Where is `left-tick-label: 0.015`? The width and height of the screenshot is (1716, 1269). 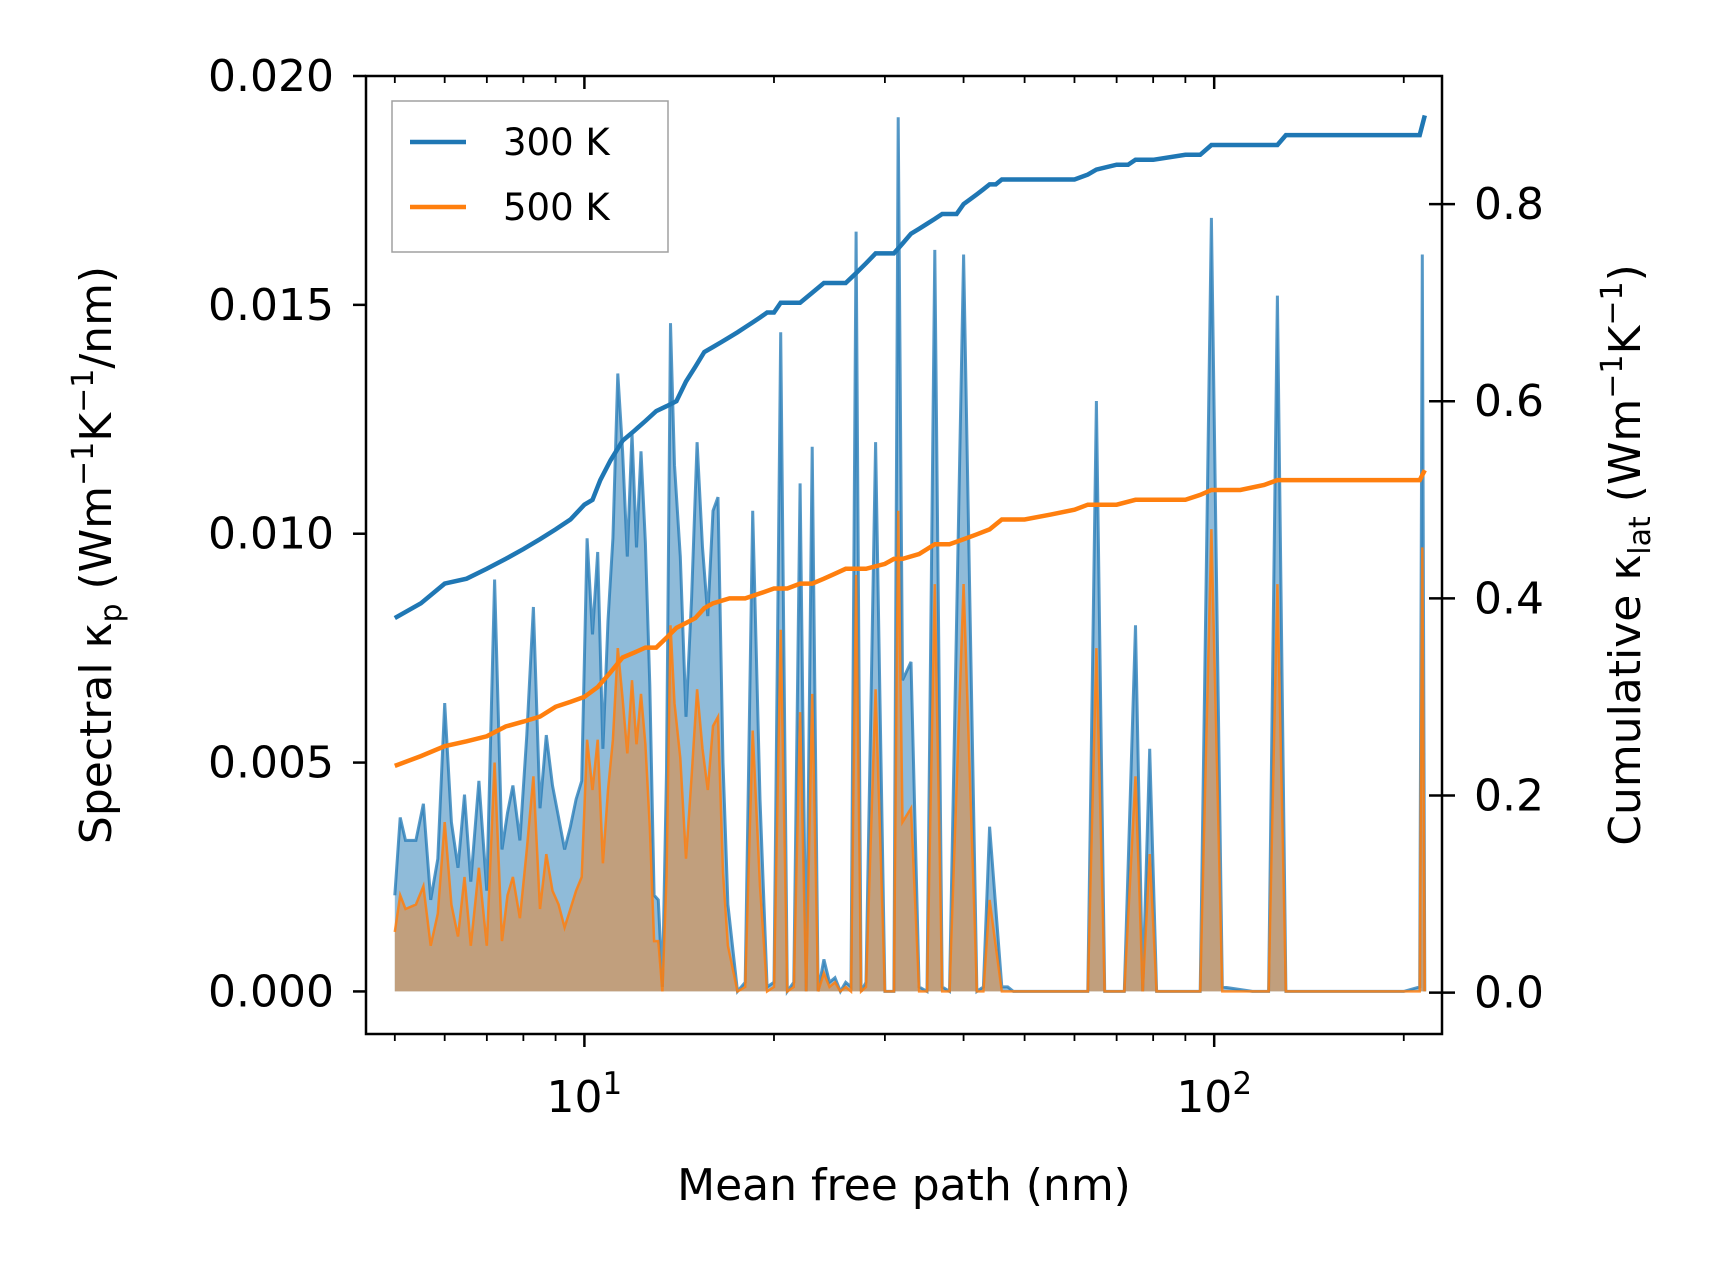
left-tick-label: 0.015 is located at coordinates (271, 305).